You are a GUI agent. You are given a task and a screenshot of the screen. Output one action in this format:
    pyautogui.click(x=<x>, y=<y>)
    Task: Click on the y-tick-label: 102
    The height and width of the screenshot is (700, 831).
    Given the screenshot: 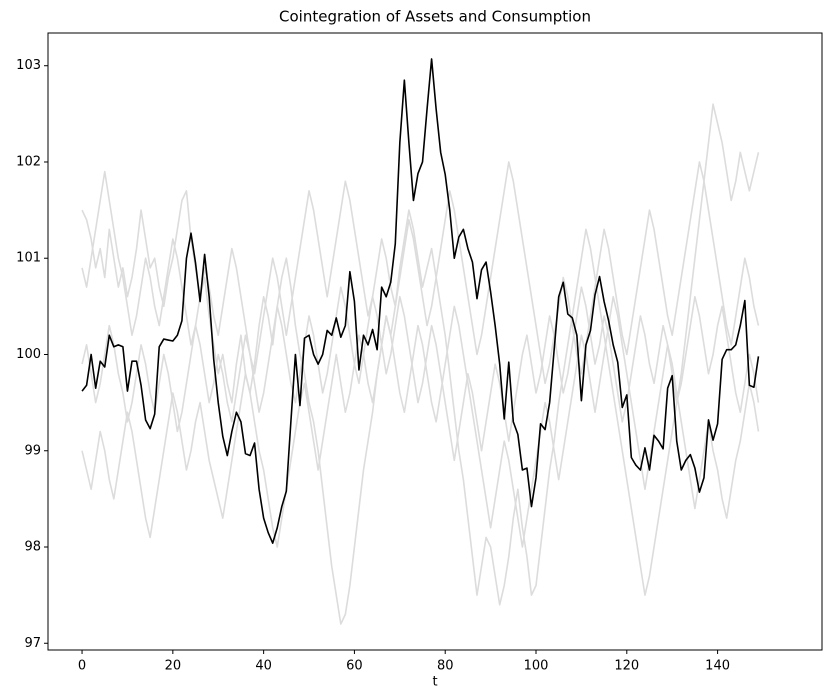 What is the action you would take?
    pyautogui.click(x=28, y=161)
    